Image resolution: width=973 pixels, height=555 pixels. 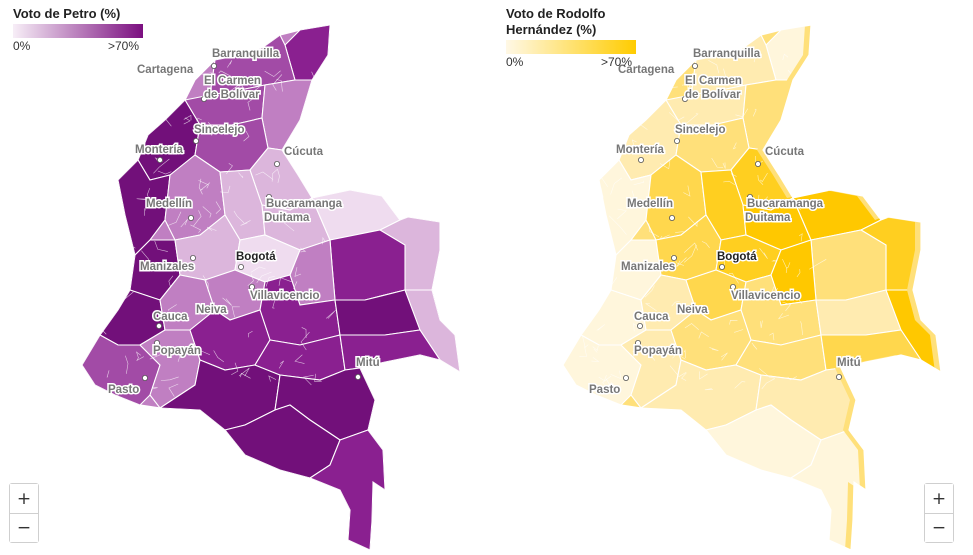 I want to click on legend-title: Voto de Rodolfo Hernández (%), so click(x=556, y=21).